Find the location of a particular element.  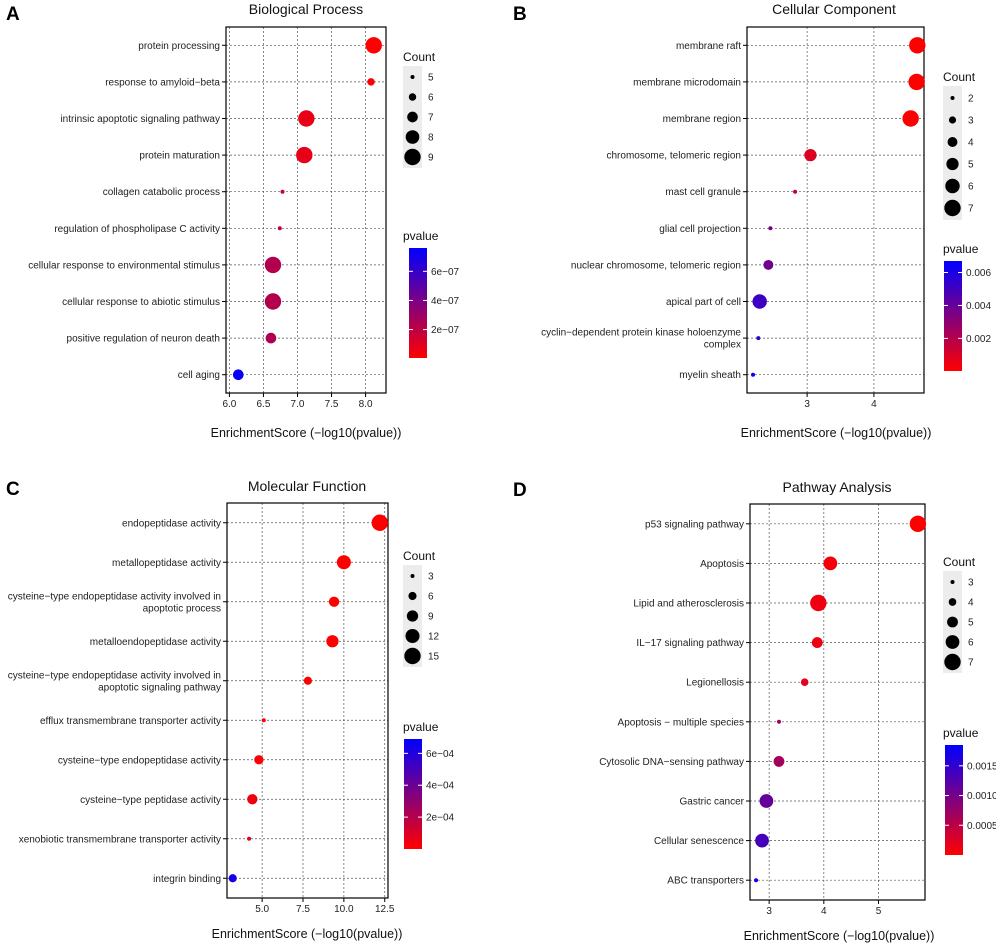

x-tick-label: 7.5 is located at coordinates (332, 404).